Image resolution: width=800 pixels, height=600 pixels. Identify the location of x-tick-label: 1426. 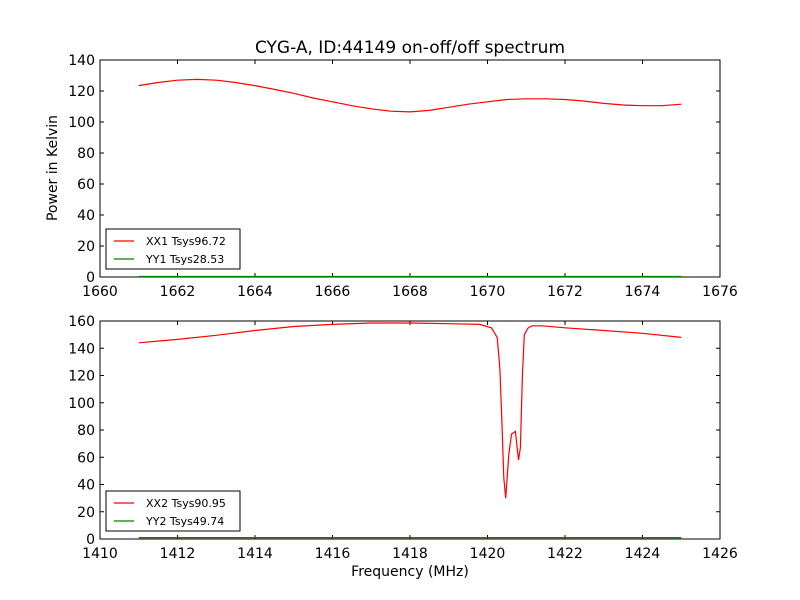
(720, 554).